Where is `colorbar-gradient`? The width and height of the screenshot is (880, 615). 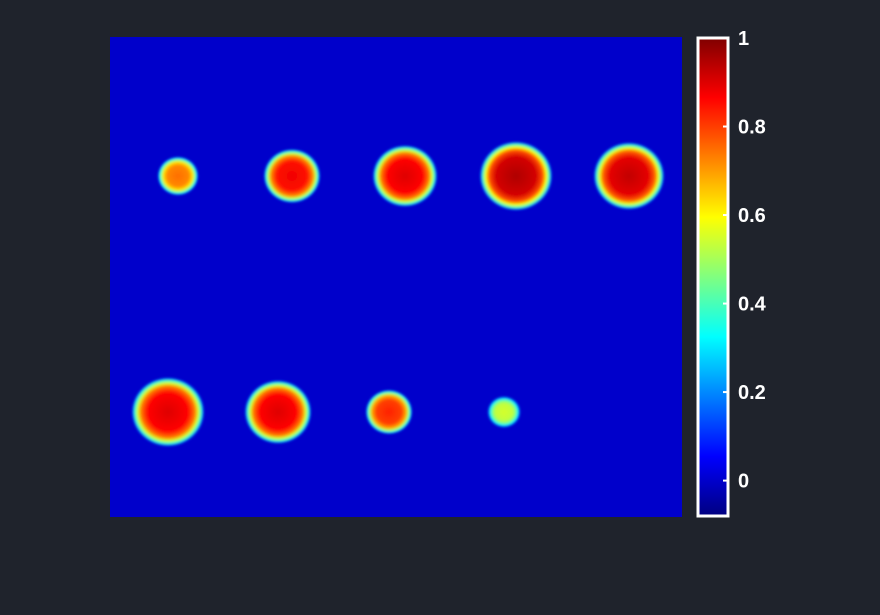
colorbar-gradient is located at coordinates (713, 277).